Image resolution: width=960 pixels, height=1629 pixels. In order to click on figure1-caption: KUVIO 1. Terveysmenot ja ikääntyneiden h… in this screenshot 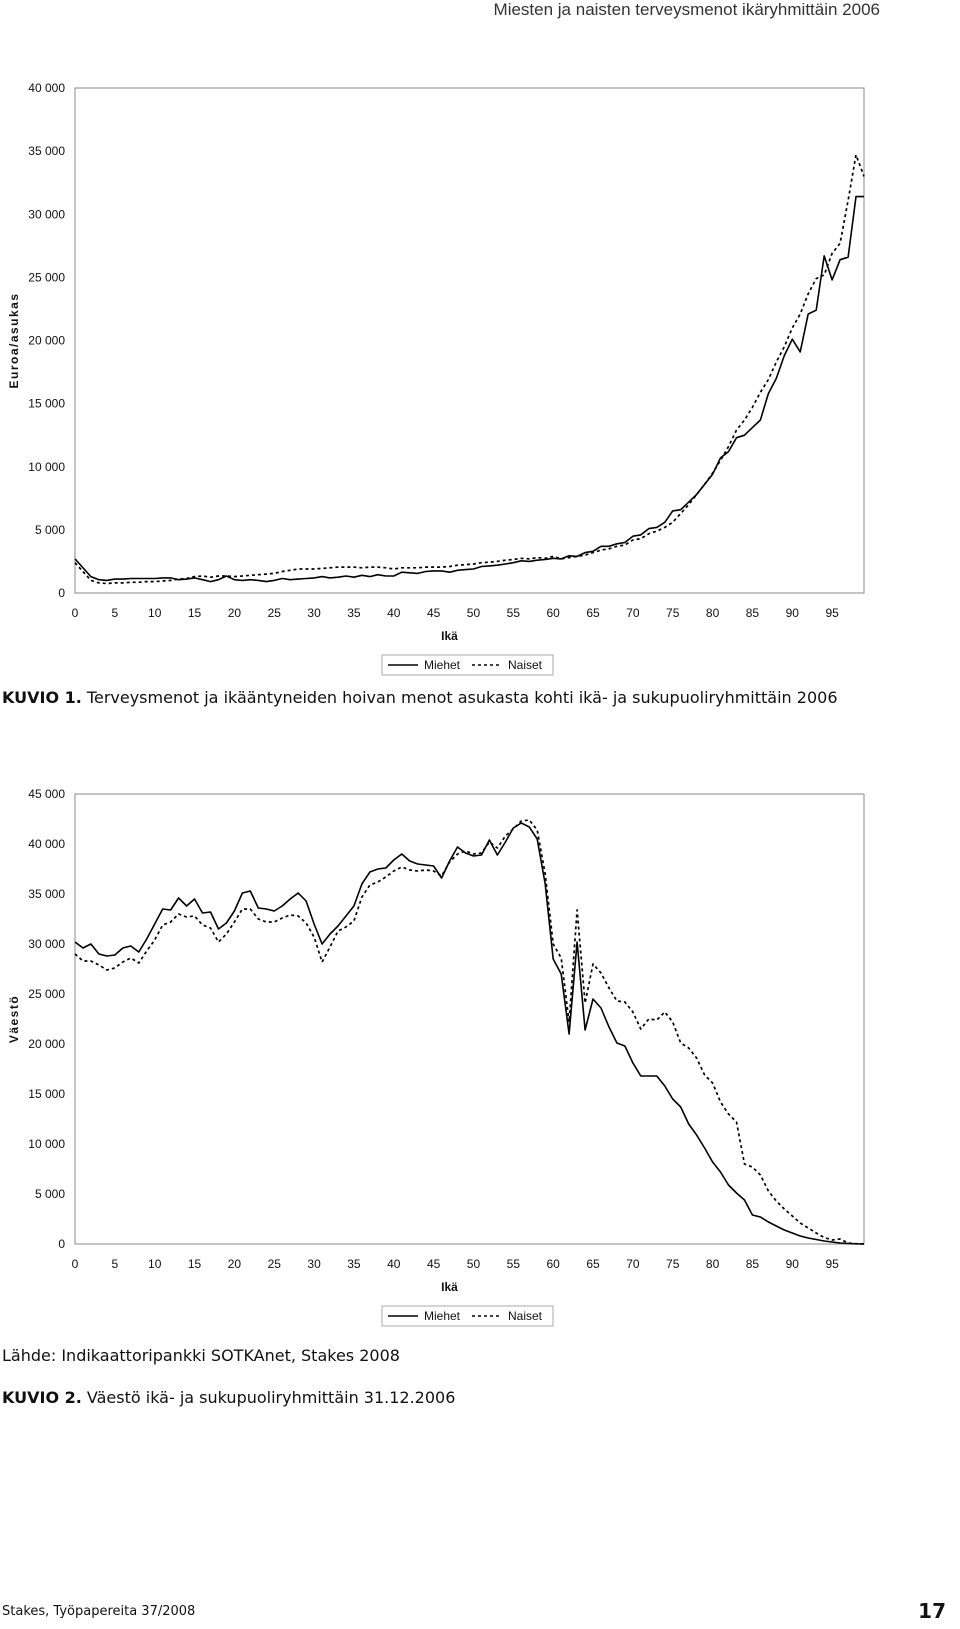, I will do `click(420, 697)`.